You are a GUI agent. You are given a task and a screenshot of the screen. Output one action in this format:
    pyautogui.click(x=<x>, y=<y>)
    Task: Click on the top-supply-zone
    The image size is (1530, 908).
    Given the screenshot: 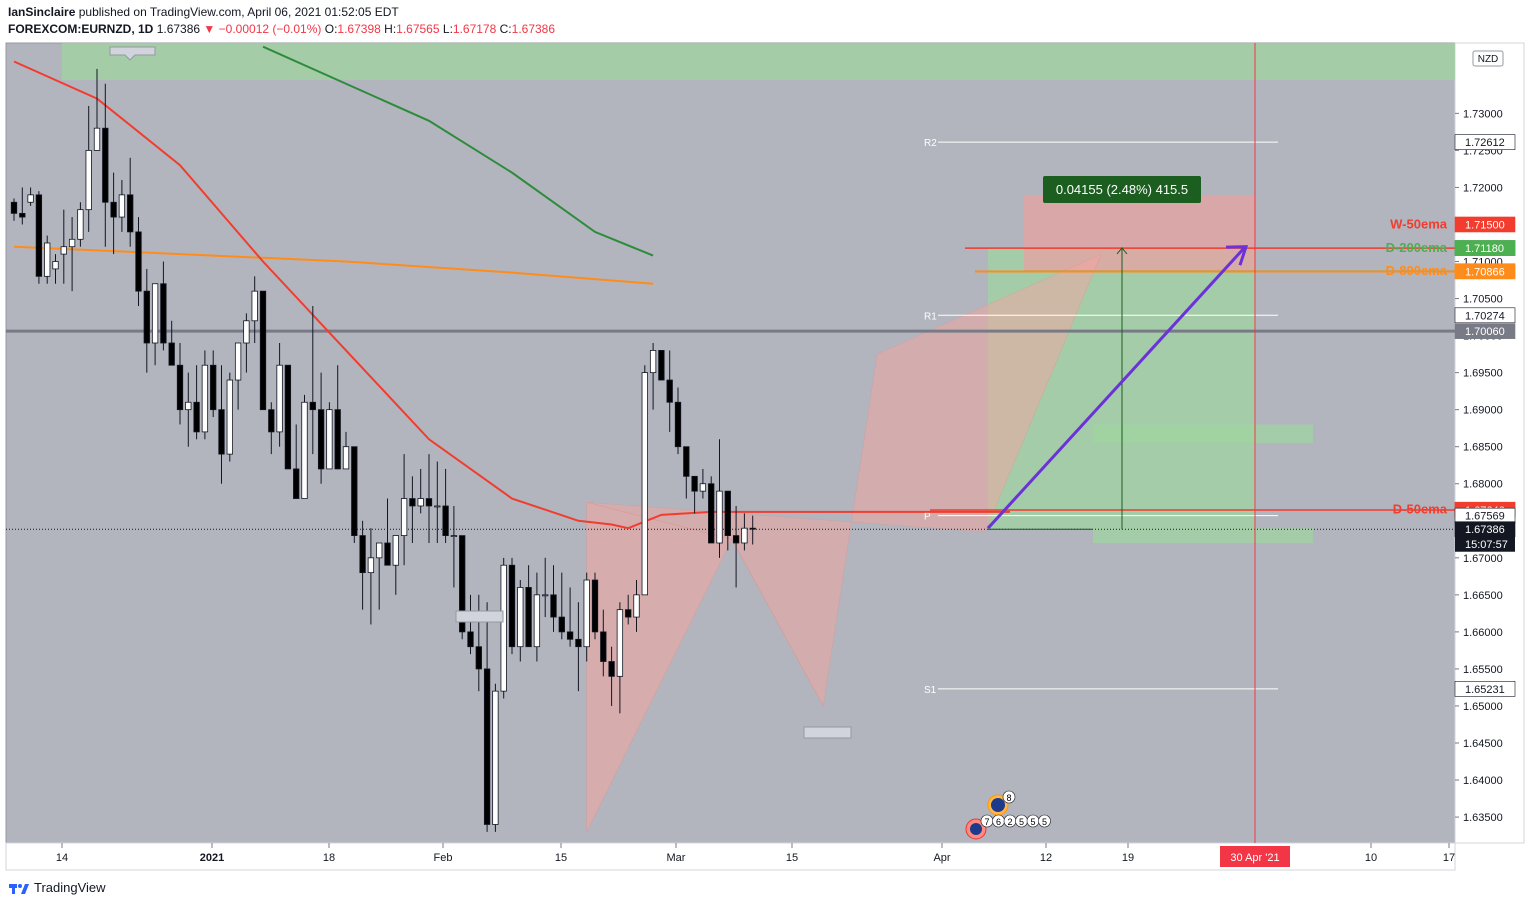 What is the action you would take?
    pyautogui.click(x=758, y=62)
    